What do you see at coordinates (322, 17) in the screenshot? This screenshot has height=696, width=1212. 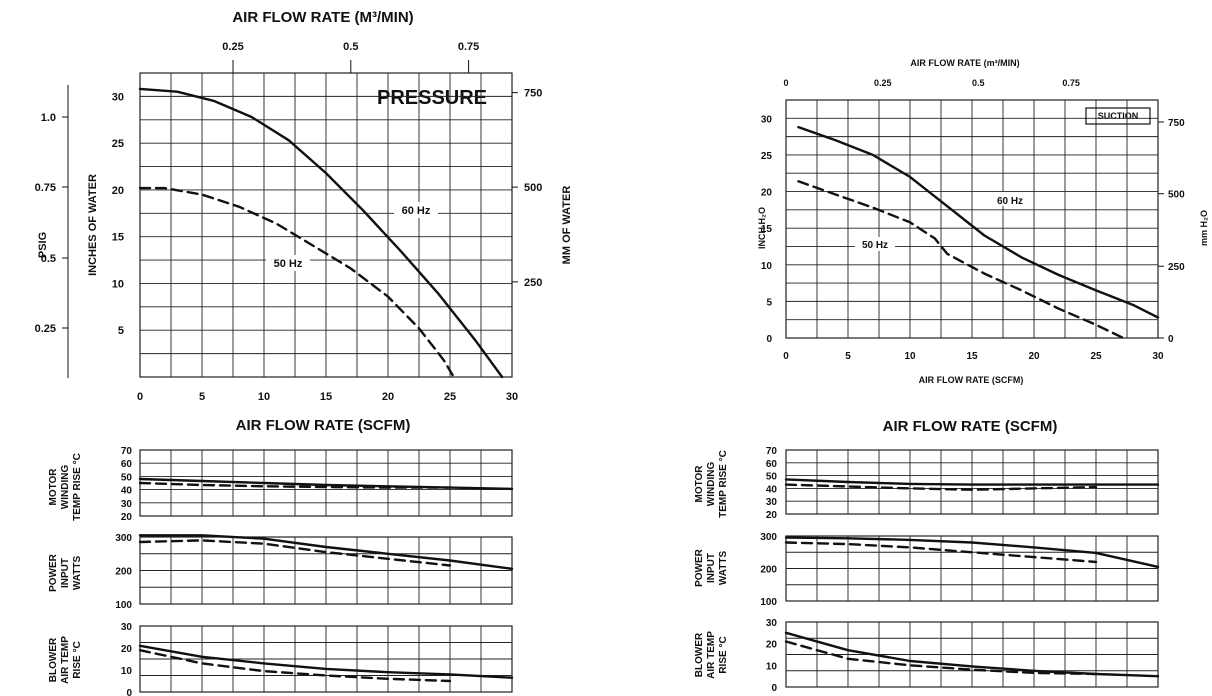 I see `left-top-axis-title: AIR FLOW RATE (M³/MIN)` at bounding box center [322, 17].